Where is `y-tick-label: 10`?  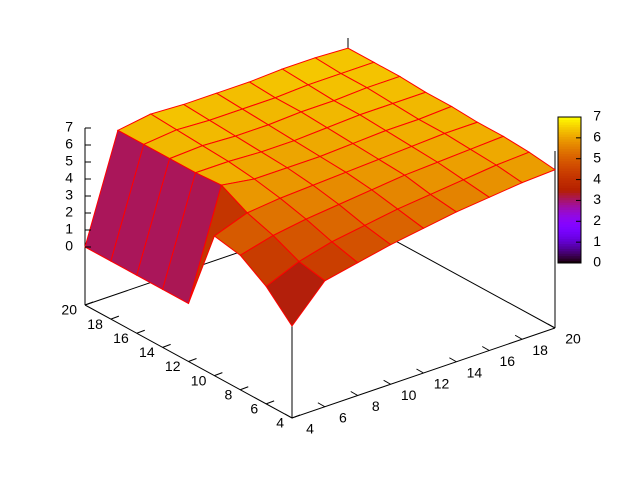
y-tick-label: 10 is located at coordinates (199, 380).